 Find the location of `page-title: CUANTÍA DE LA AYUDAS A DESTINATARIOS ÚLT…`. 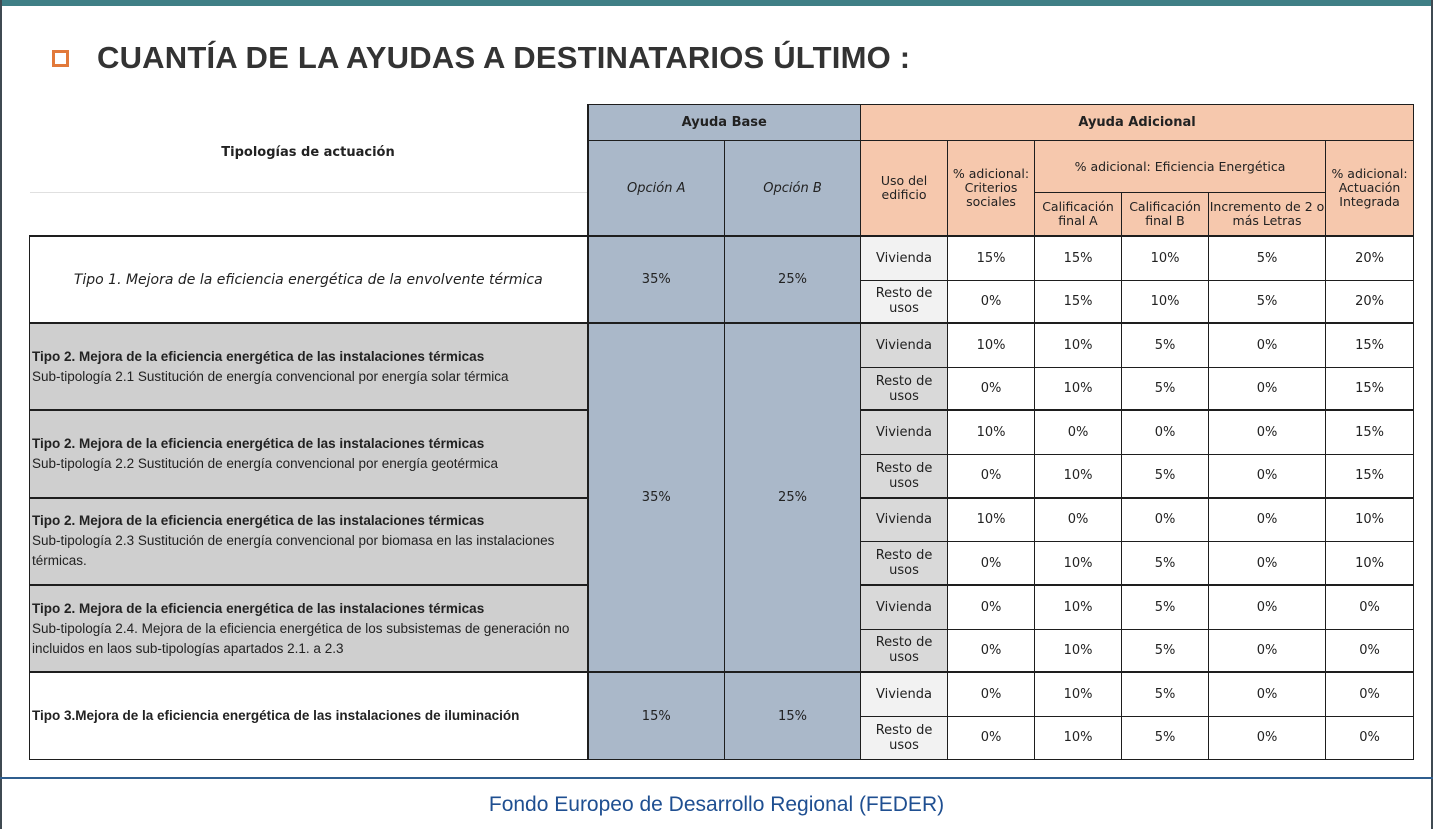

page-title: CUANTÍA DE LA AYUDAS A DESTINATARIOS ÚLT… is located at coordinates (504, 57).